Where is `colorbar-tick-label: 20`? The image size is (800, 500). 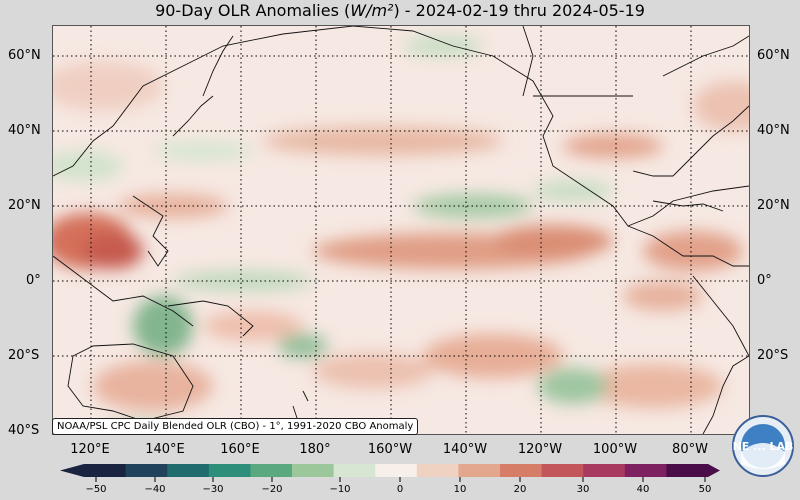 colorbar-tick-label: 20 is located at coordinates (520, 489).